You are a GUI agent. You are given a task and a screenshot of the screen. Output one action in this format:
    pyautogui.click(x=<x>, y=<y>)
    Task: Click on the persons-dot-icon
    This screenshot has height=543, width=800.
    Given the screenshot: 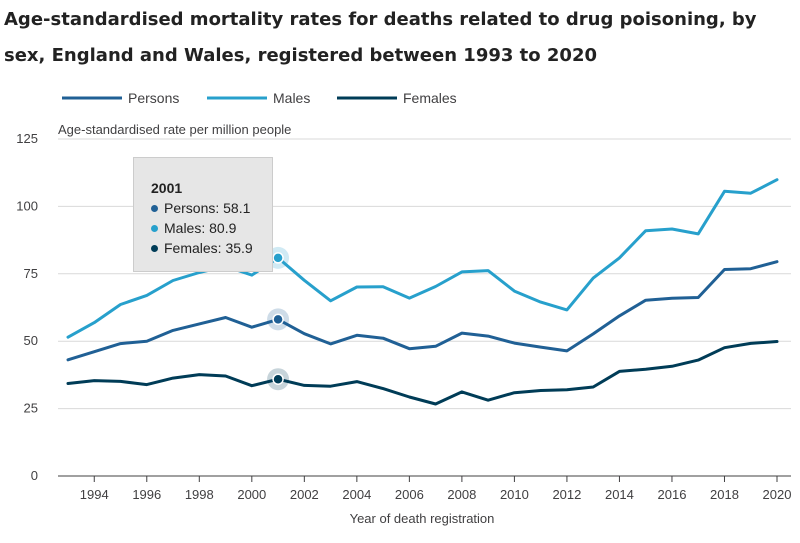 What is the action you would take?
    pyautogui.click(x=154, y=208)
    